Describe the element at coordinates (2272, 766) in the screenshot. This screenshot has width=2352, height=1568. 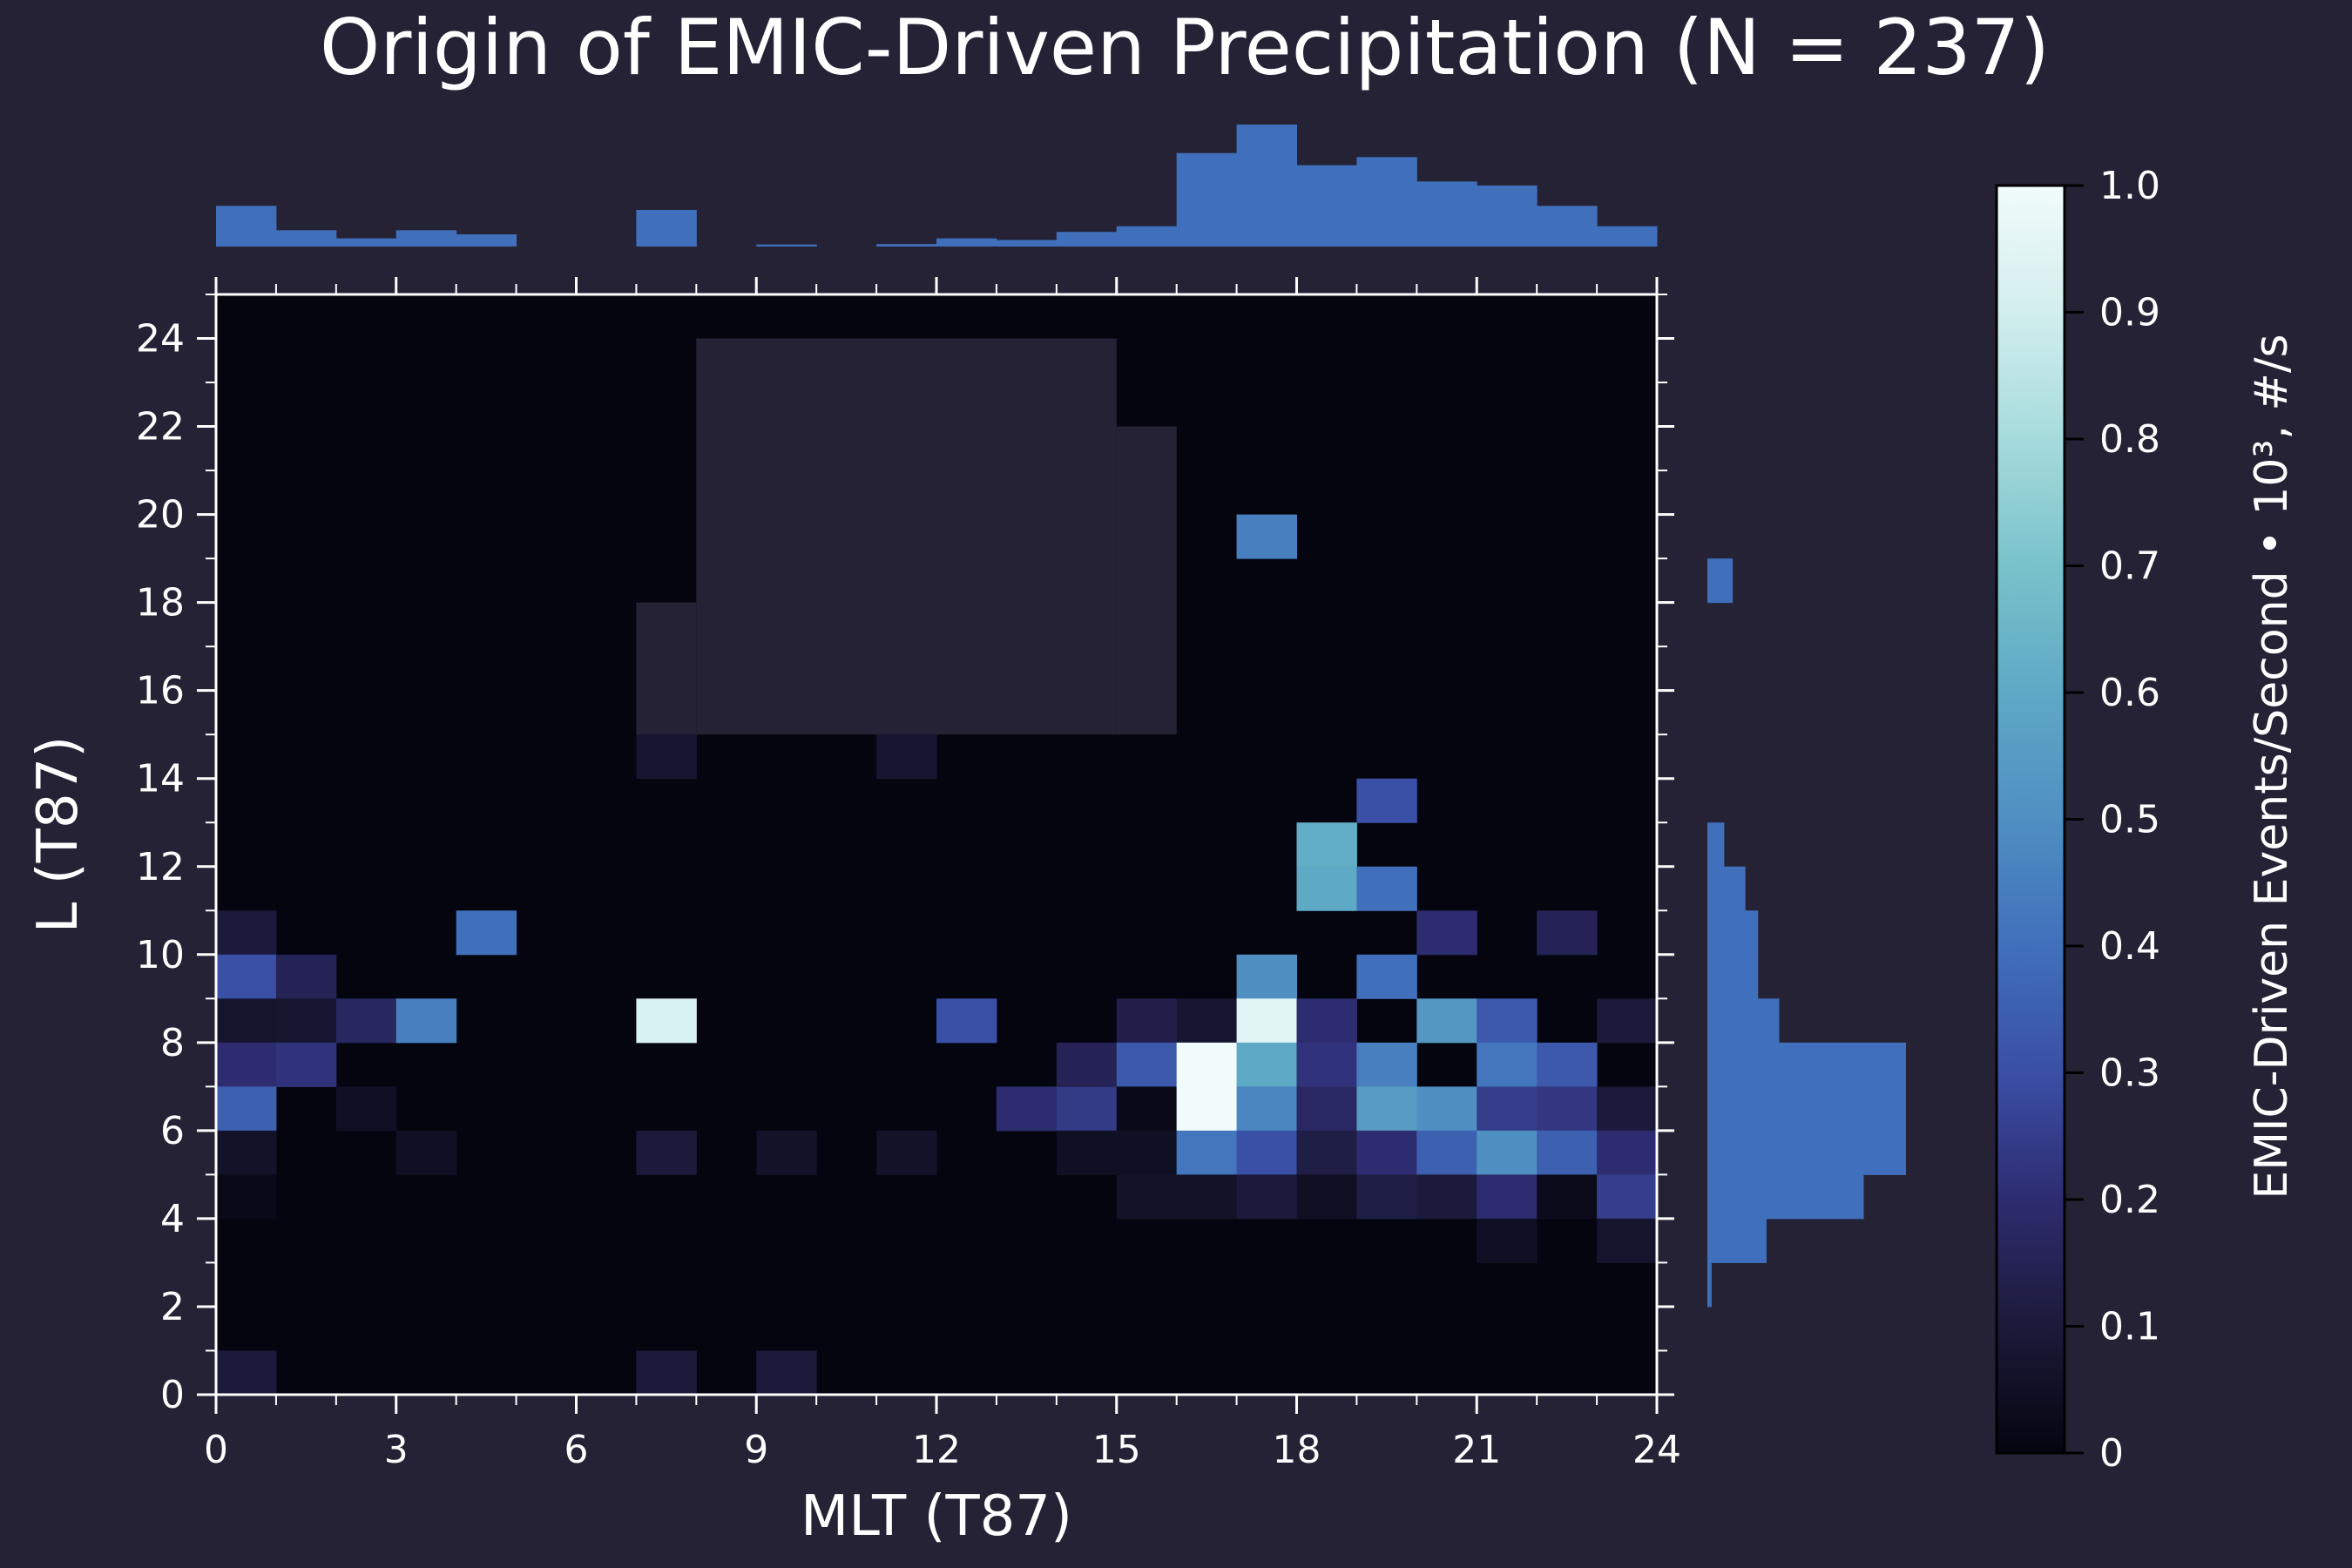
I see `colorbar-label: EMIC-Driven Events/Second • 10³, #/s` at that location.